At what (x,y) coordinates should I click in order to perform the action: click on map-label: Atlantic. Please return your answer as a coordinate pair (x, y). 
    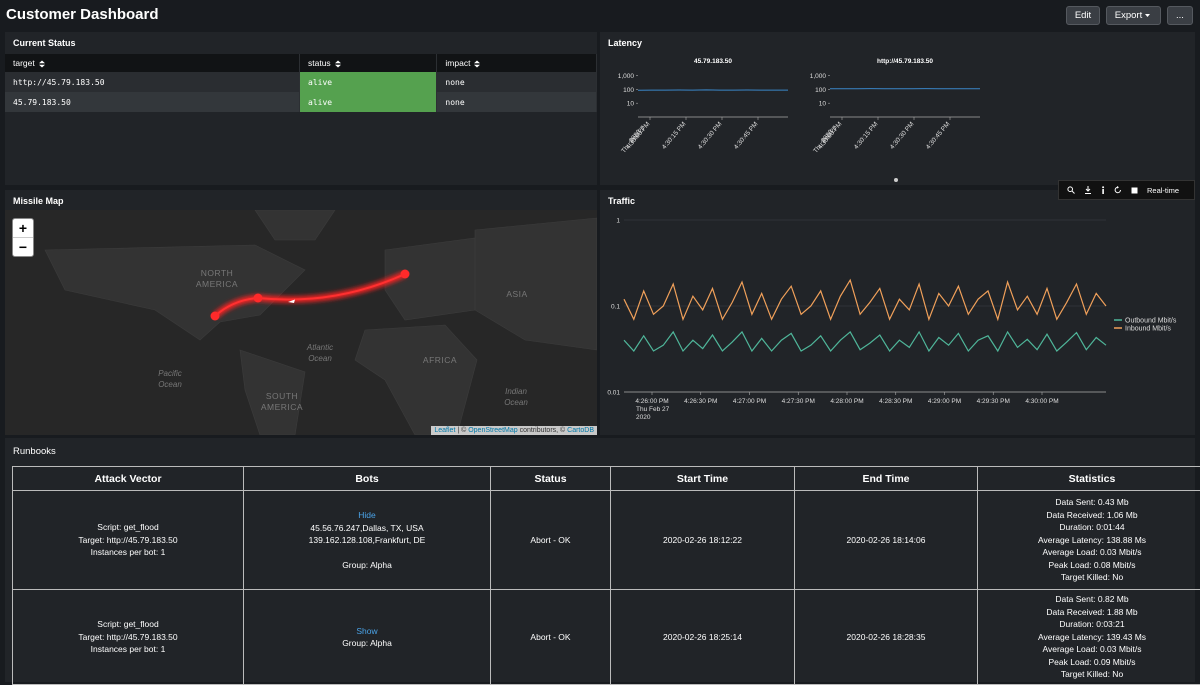
    Looking at the image, I should click on (319, 347).